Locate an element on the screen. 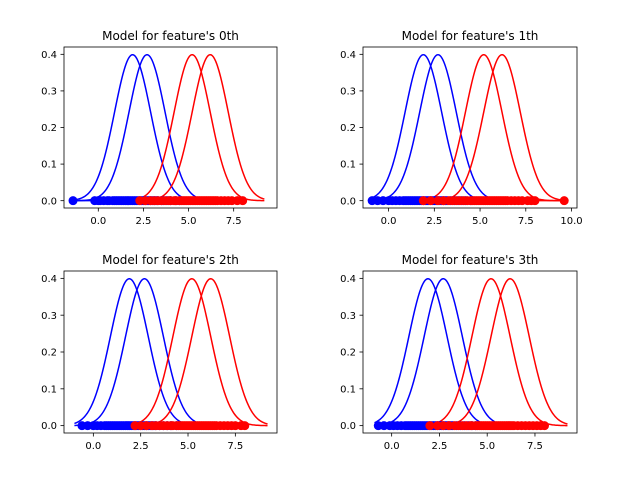 Image resolution: width=640 pixels, height=480 pixels. chart-title: Model for feature's 2th is located at coordinates (170, 260).